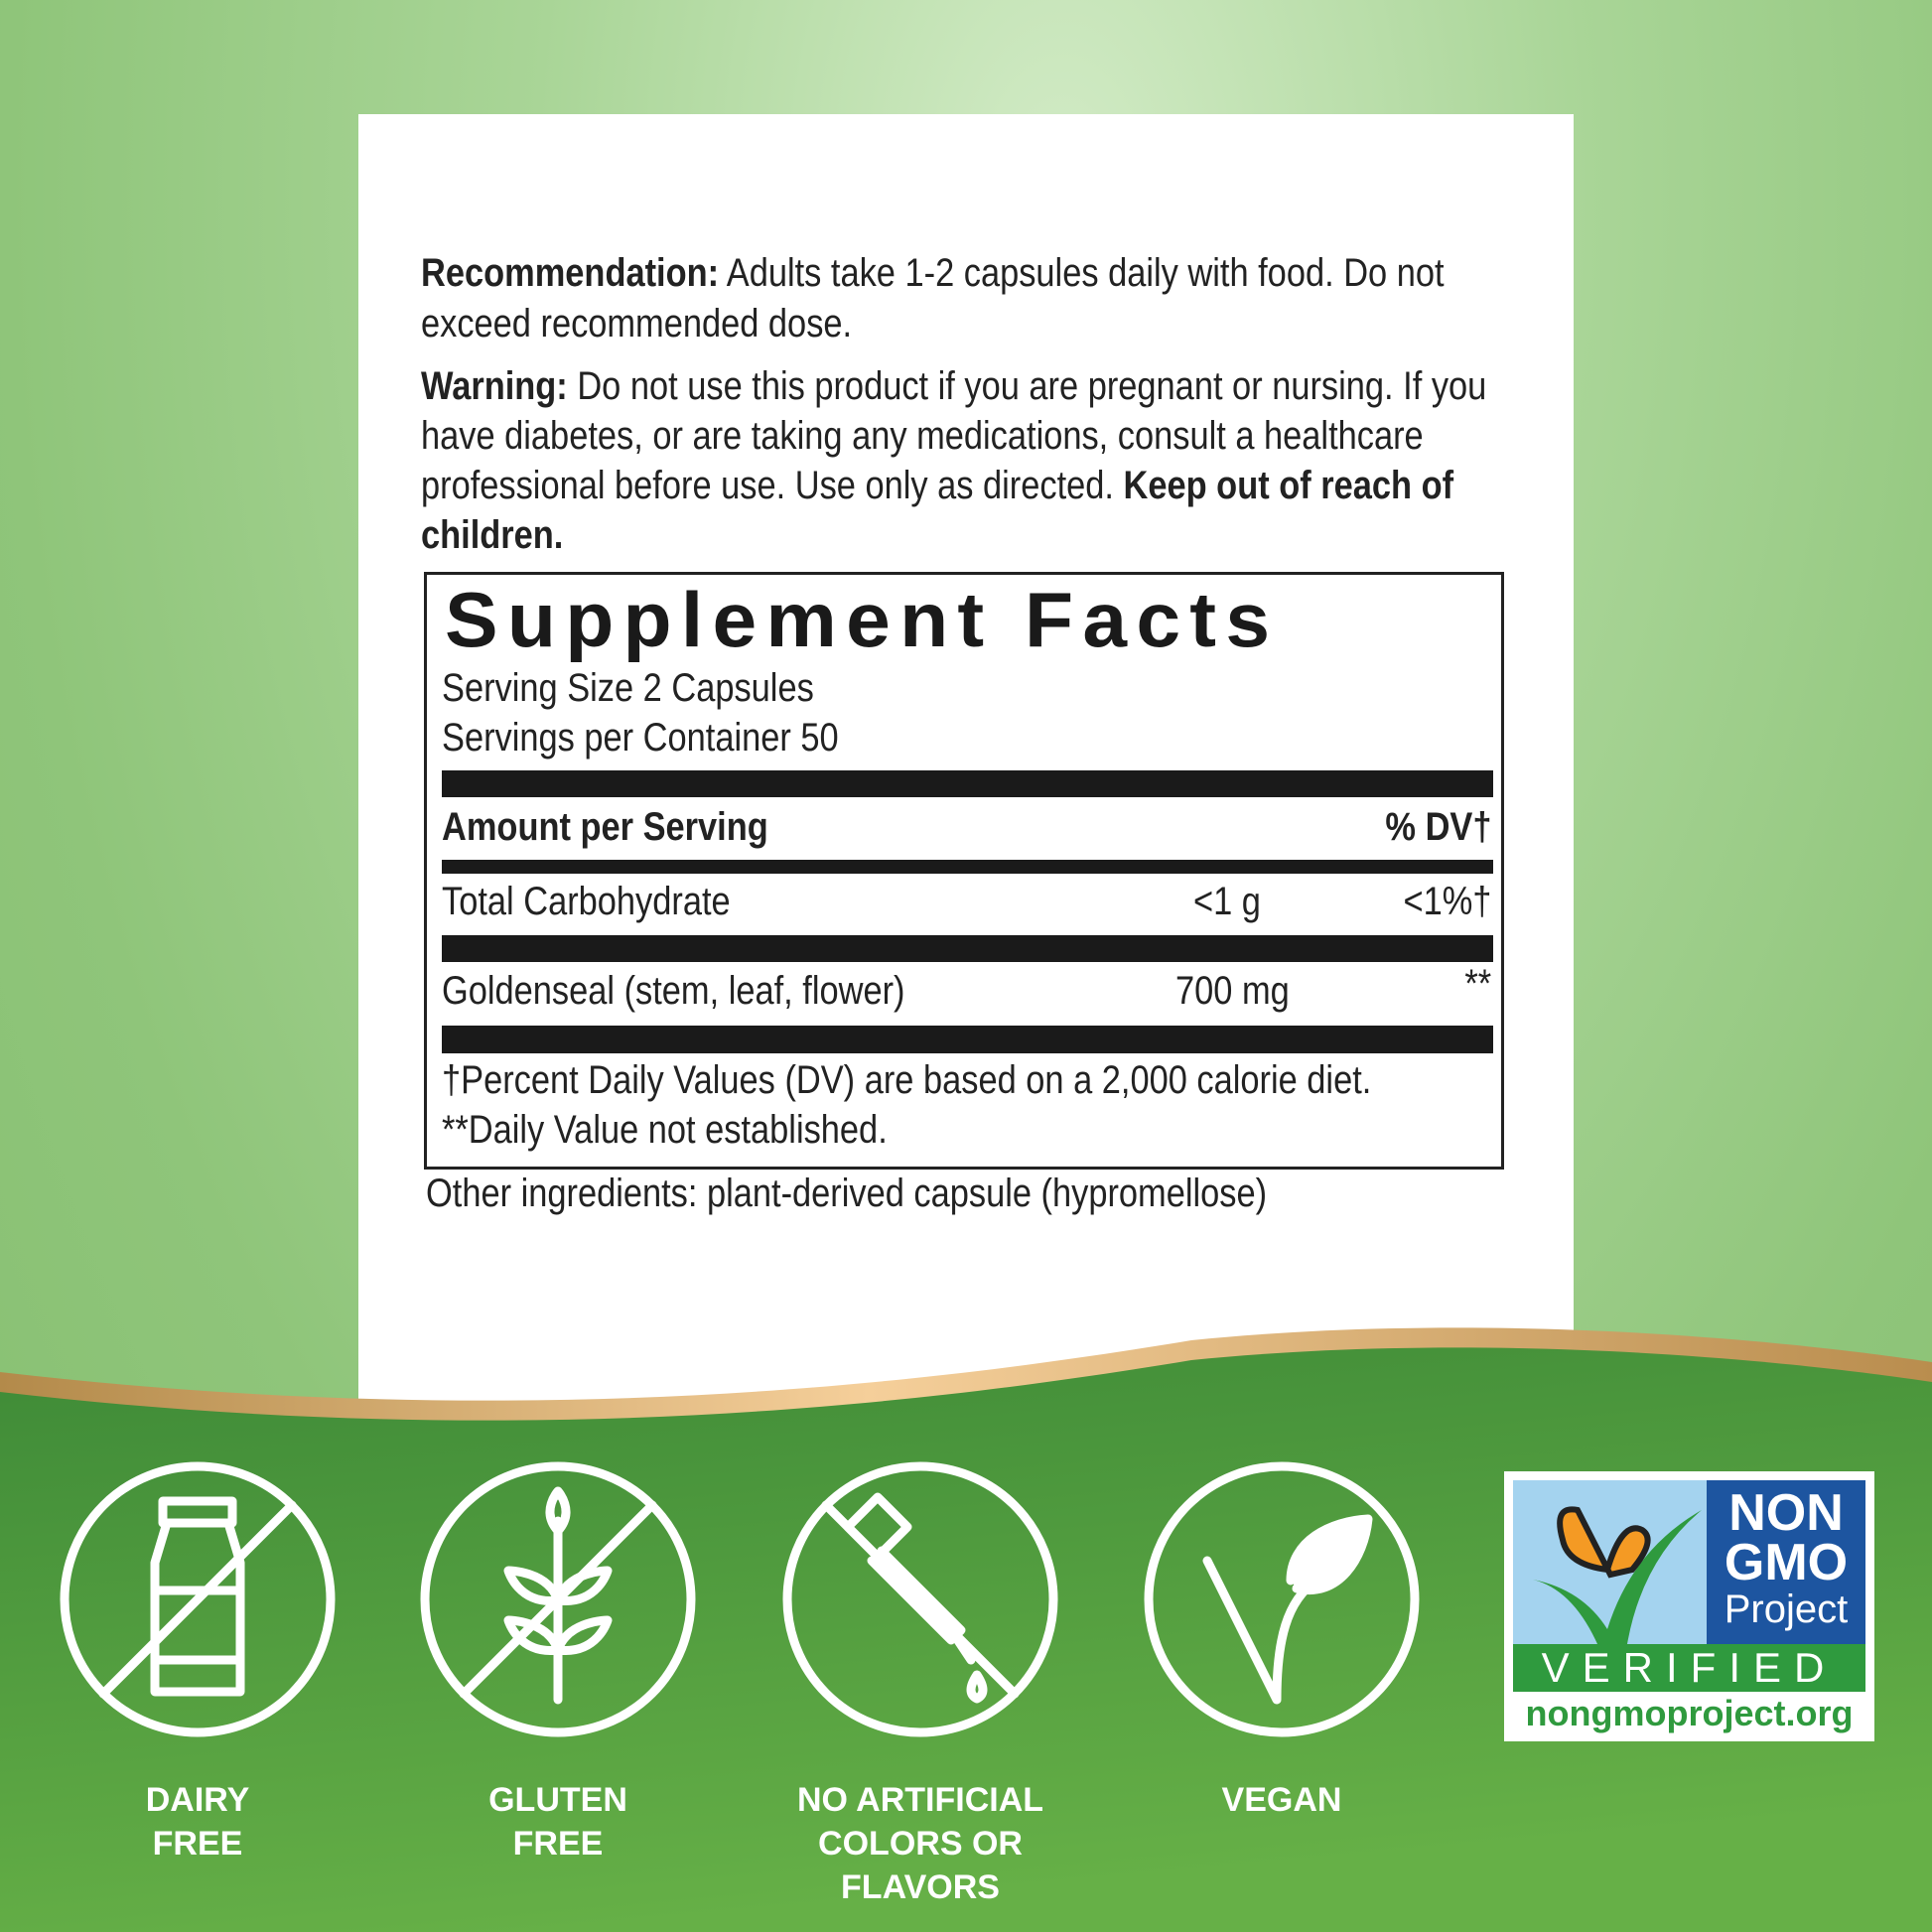 The height and width of the screenshot is (1932, 1932). What do you see at coordinates (586, 902) in the screenshot?
I see `row-name: Total Carbohydrate` at bounding box center [586, 902].